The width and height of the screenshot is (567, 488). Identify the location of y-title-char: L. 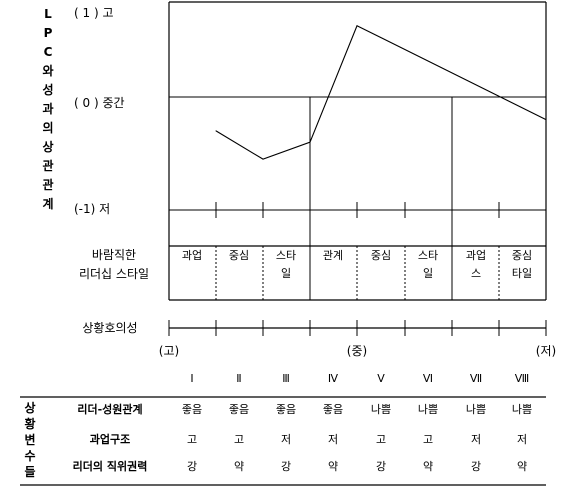
(48, 14).